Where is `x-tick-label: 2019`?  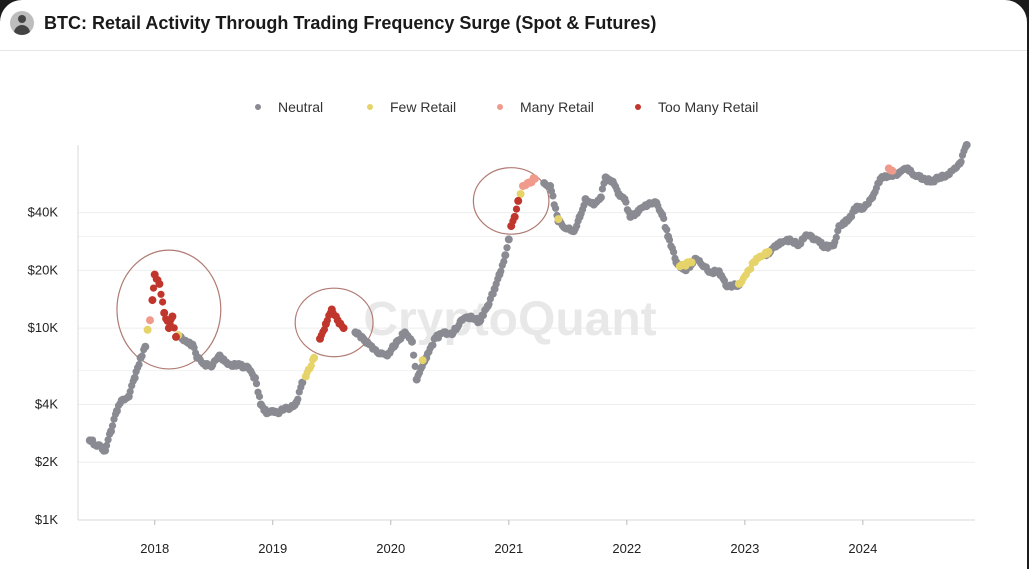
x-tick-label: 2019 is located at coordinates (272, 548).